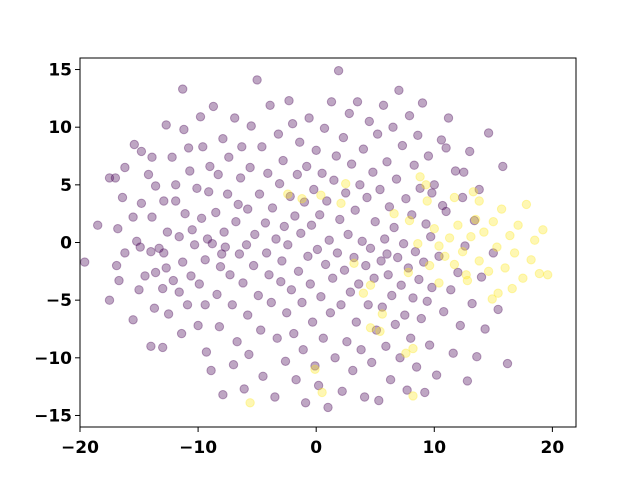  Describe the element at coordinates (80, 448) in the screenshot. I see `x-tick-label: −20` at that location.